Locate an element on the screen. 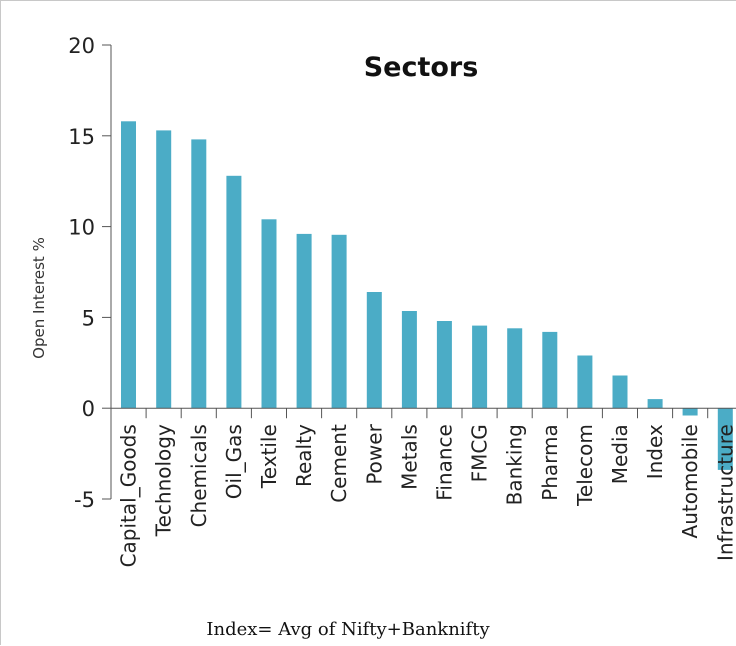  x-tick-label: Technology is located at coordinates (164, 480).